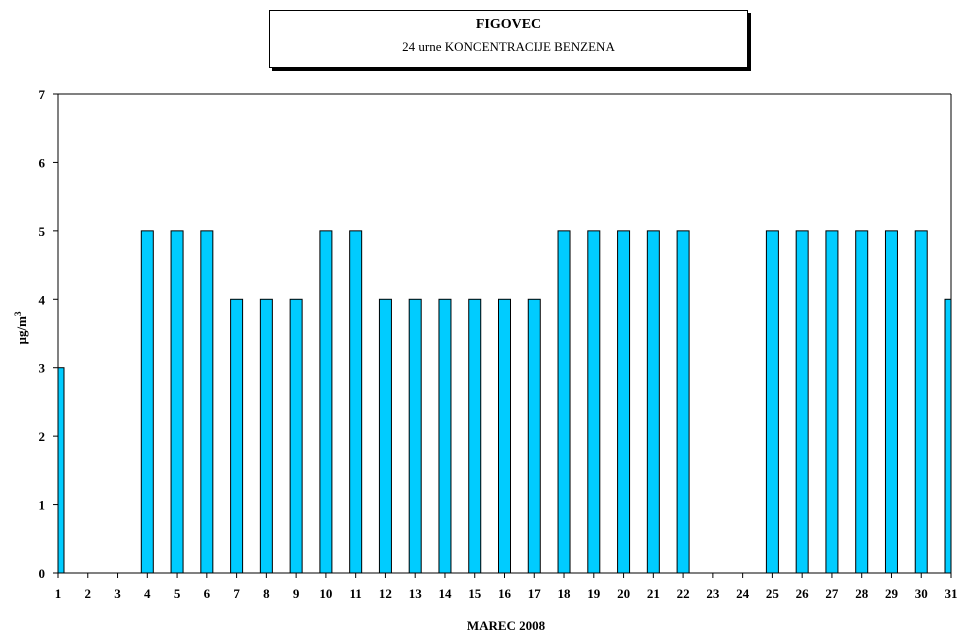 The width and height of the screenshot is (963, 637). What do you see at coordinates (713, 593) in the screenshot?
I see `x-tick-label: 23` at bounding box center [713, 593].